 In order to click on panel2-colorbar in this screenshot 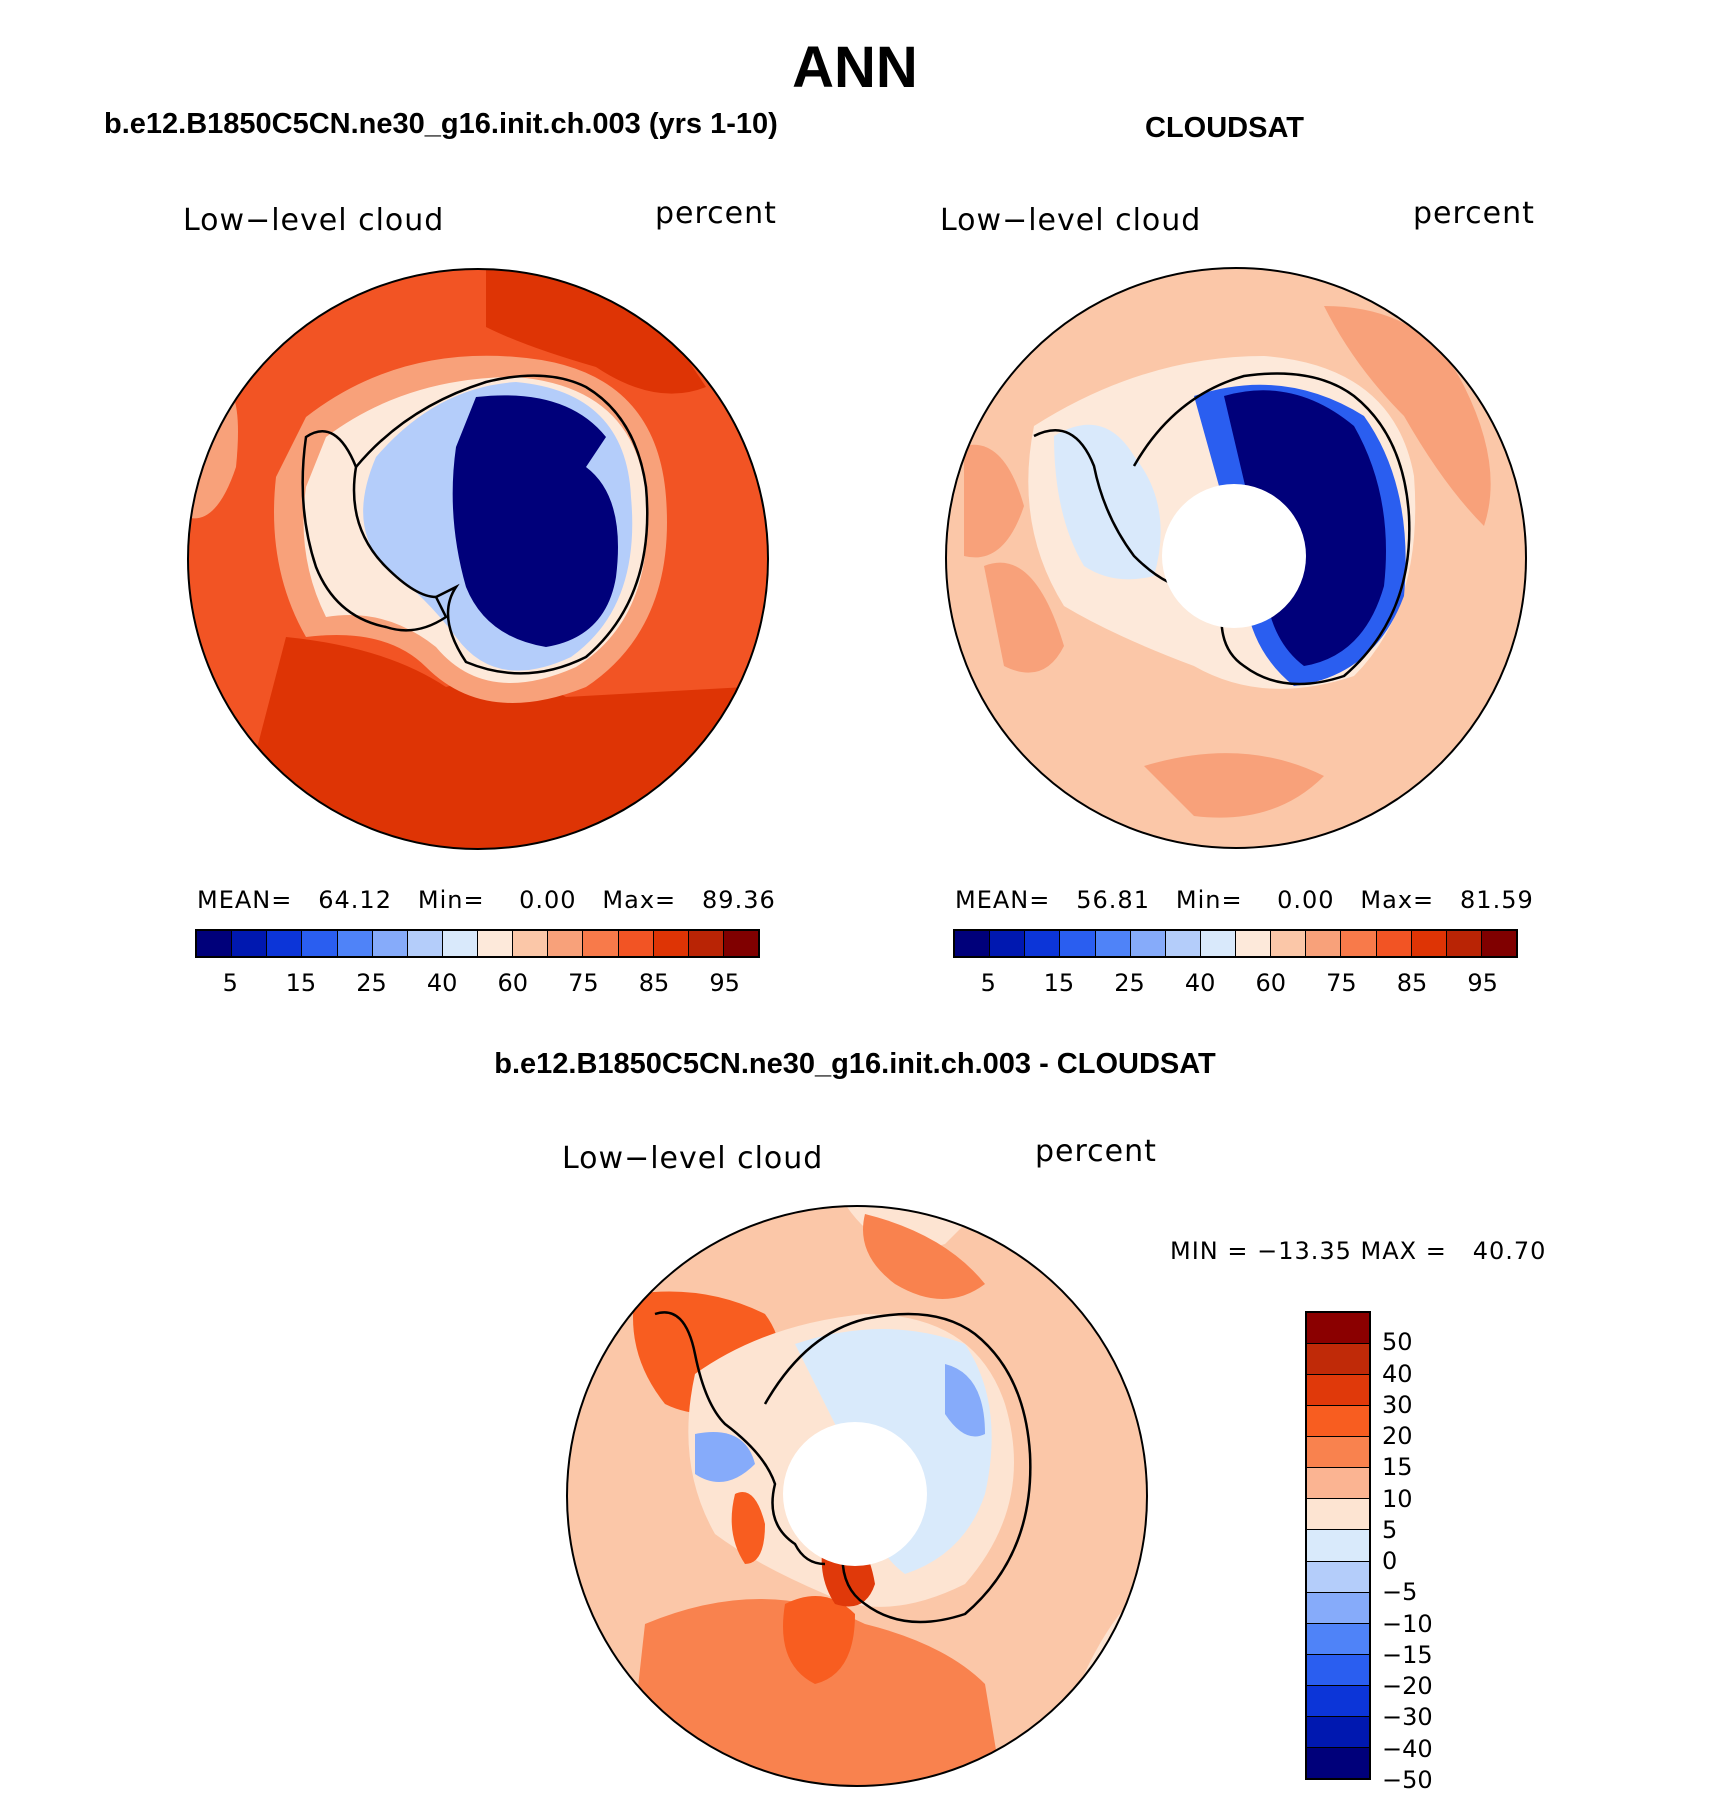, I will do `click(1235, 943)`.